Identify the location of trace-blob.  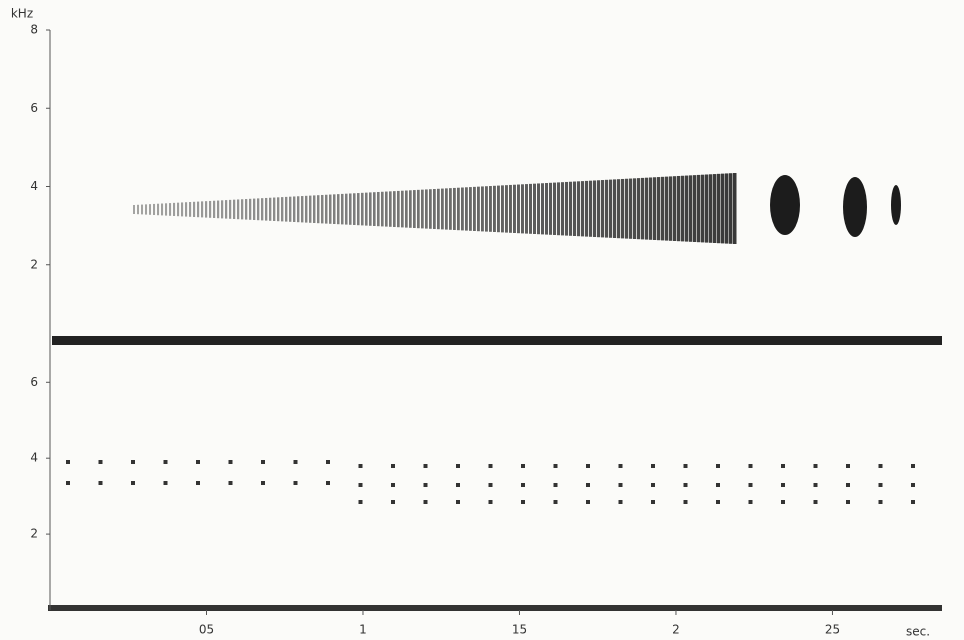
(785, 205).